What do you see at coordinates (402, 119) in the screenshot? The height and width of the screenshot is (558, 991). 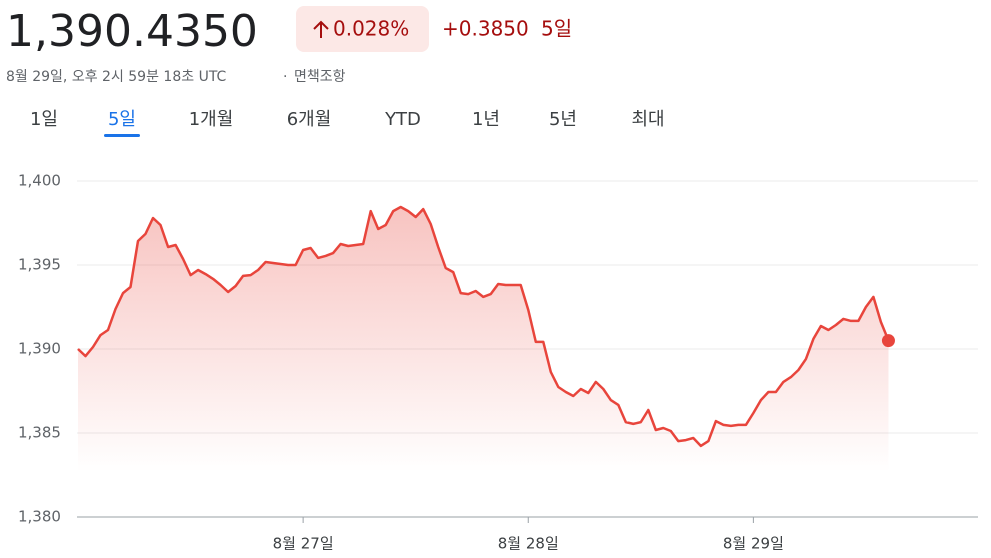 I see `range-tab: YTD` at bounding box center [402, 119].